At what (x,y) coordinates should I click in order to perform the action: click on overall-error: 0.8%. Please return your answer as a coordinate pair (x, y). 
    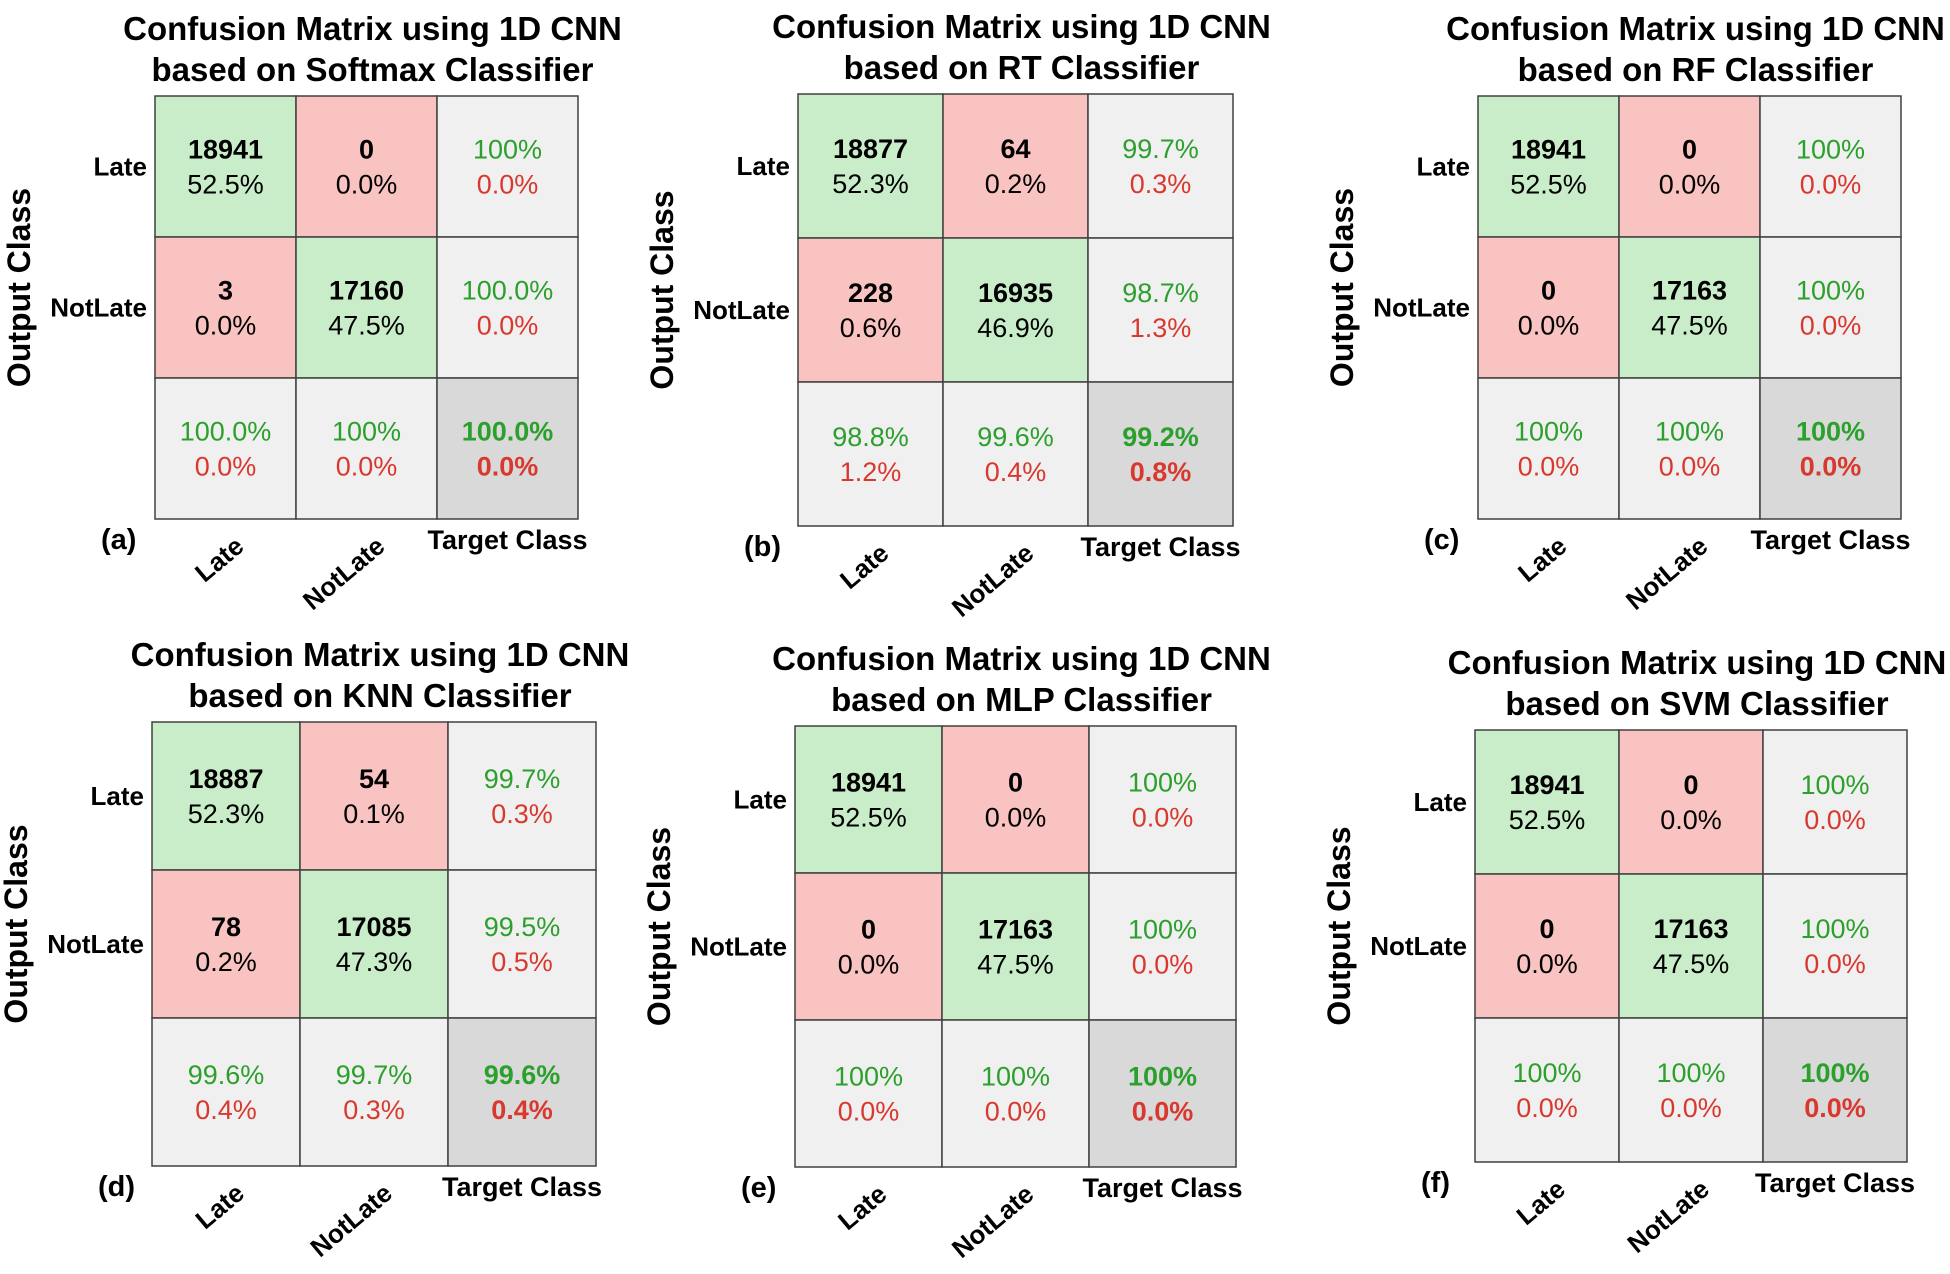
    Looking at the image, I should click on (1161, 472).